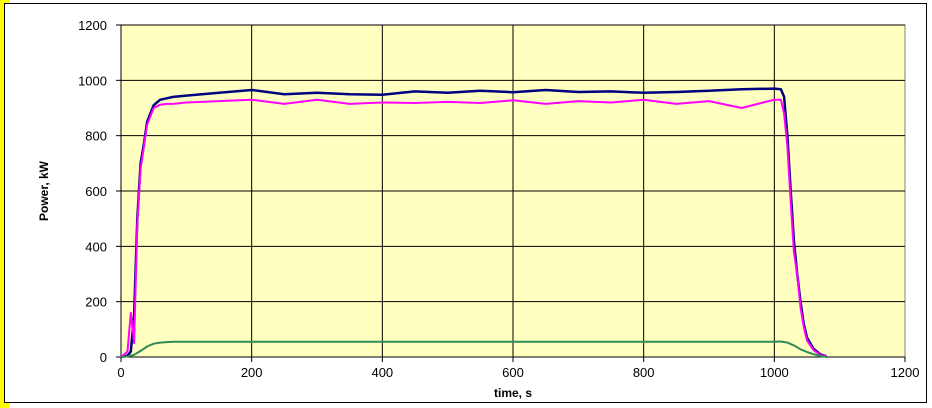  Describe the element at coordinates (120, 372) in the screenshot. I see `x-tick-label: 0` at that location.